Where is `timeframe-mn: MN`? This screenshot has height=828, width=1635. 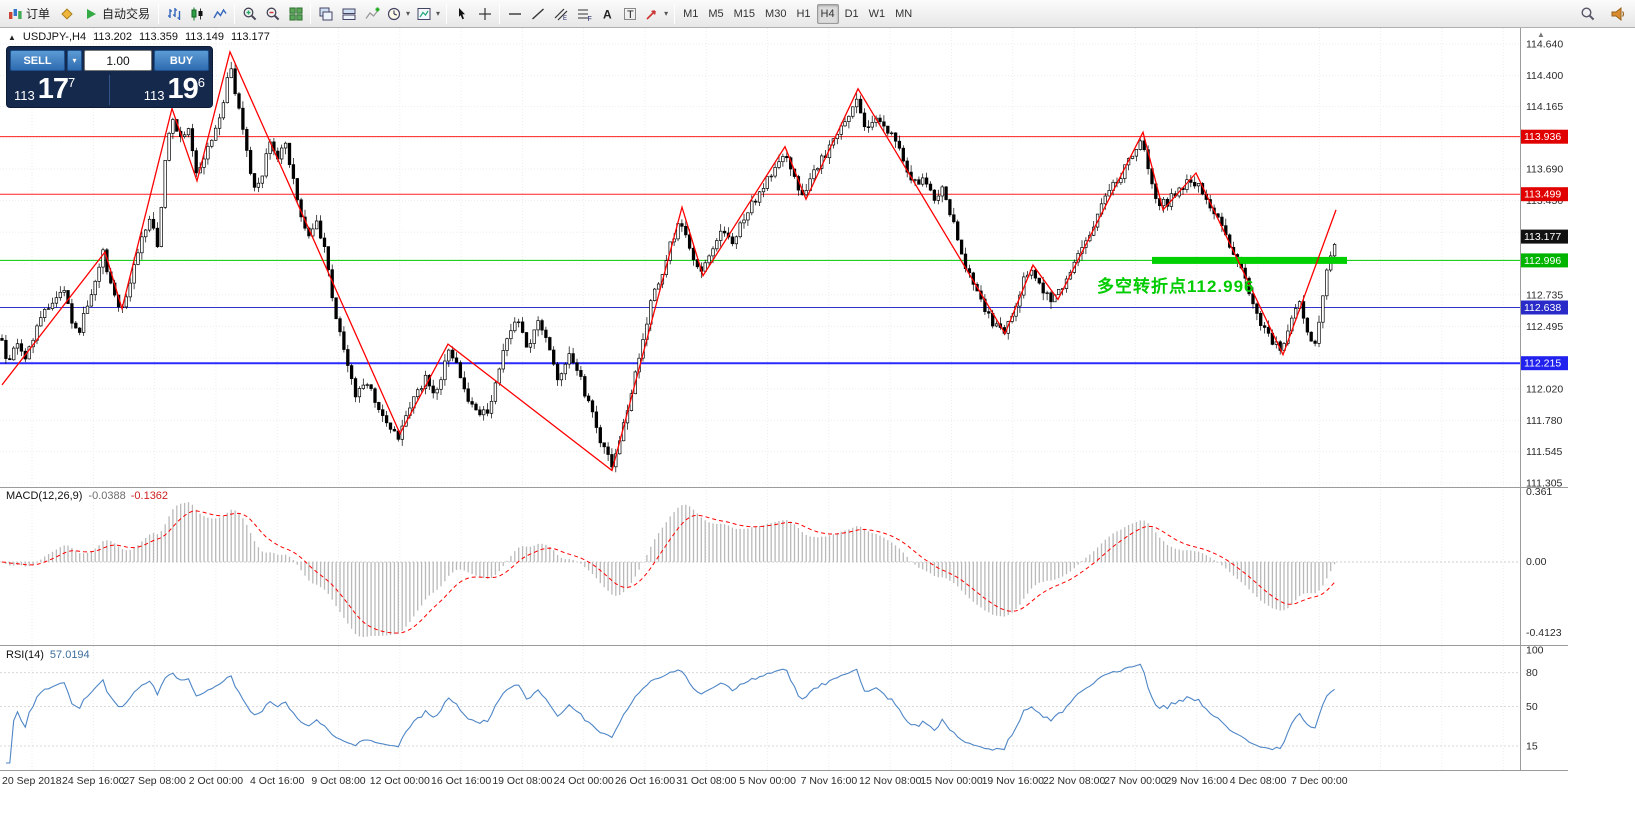 timeframe-mn: MN is located at coordinates (904, 13).